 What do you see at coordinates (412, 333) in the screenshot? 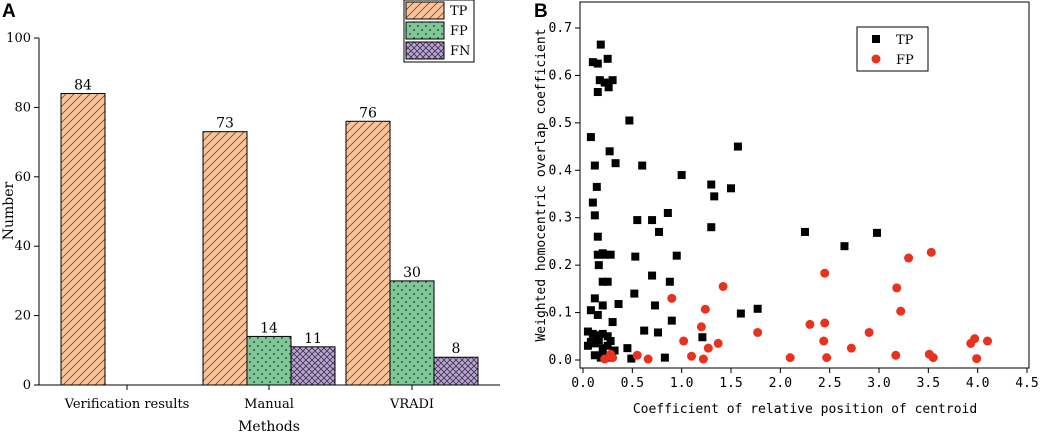
I see `bar-fp-vradi` at bounding box center [412, 333].